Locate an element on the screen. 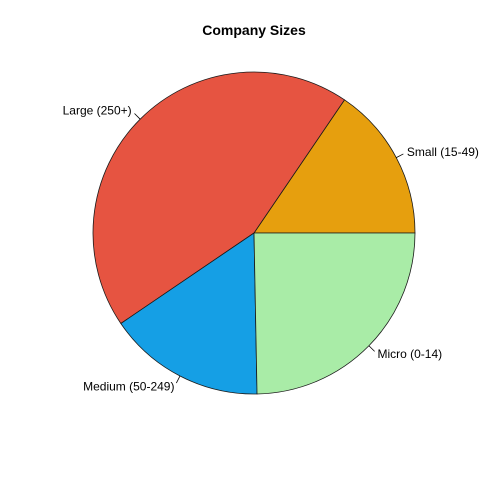 This screenshot has width=480, height=485. slice-label-large-250: Large (250+) is located at coordinates (97, 111).